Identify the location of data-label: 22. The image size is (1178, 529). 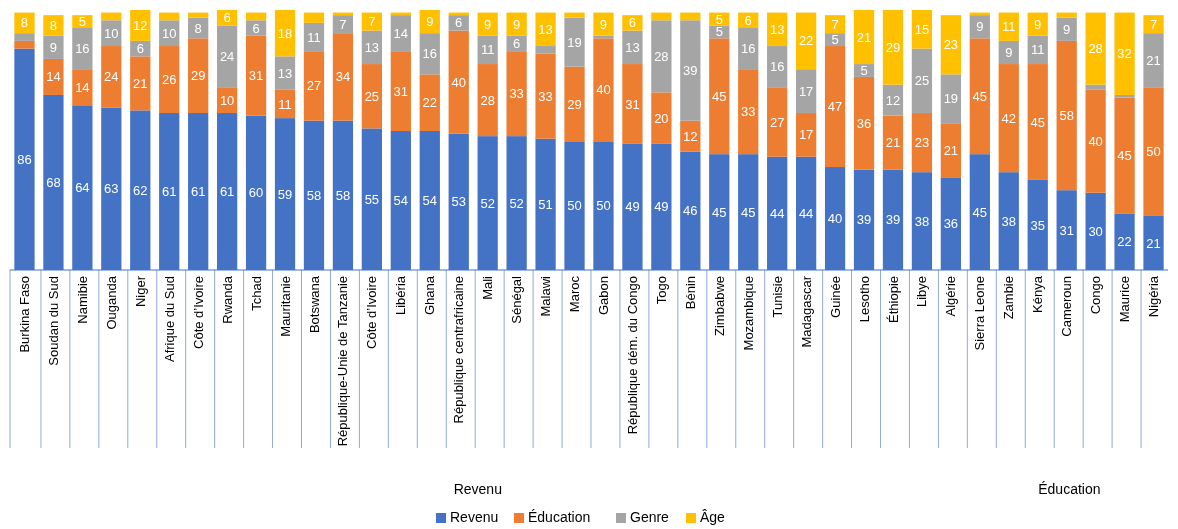
(806, 41).